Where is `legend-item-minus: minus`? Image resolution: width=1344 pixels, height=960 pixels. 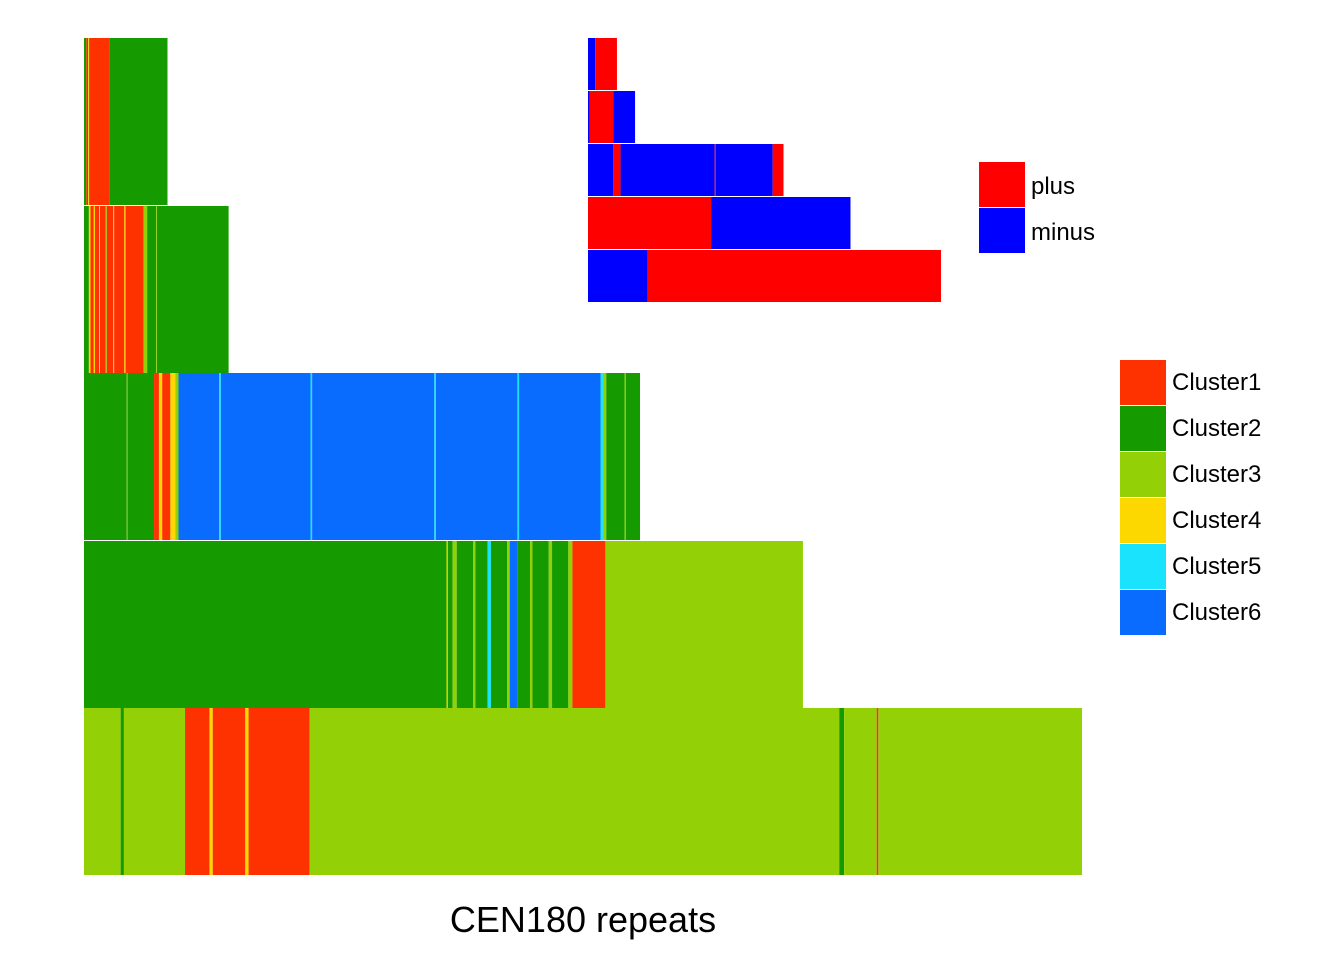 legend-item-minus: minus is located at coordinates (1037, 230).